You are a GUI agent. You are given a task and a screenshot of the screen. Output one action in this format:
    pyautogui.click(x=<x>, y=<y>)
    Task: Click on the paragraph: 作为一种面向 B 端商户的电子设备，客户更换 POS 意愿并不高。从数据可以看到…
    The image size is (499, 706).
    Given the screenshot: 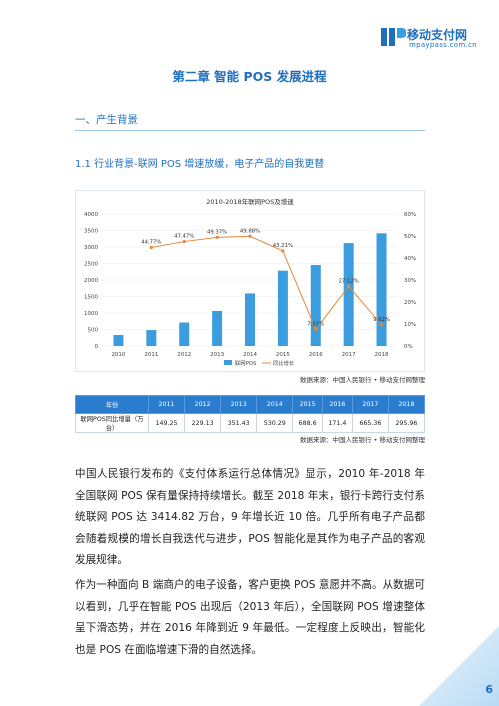 What is the action you would take?
    pyautogui.click(x=250, y=617)
    